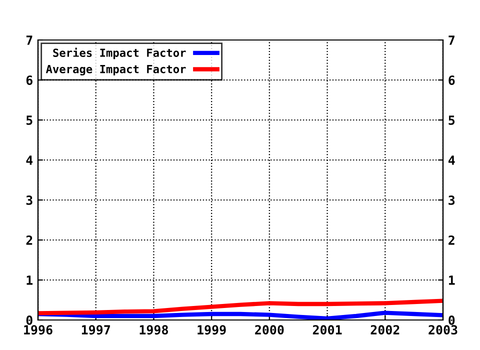  I want to click on x-tick-label: 2002, so click(385, 330).